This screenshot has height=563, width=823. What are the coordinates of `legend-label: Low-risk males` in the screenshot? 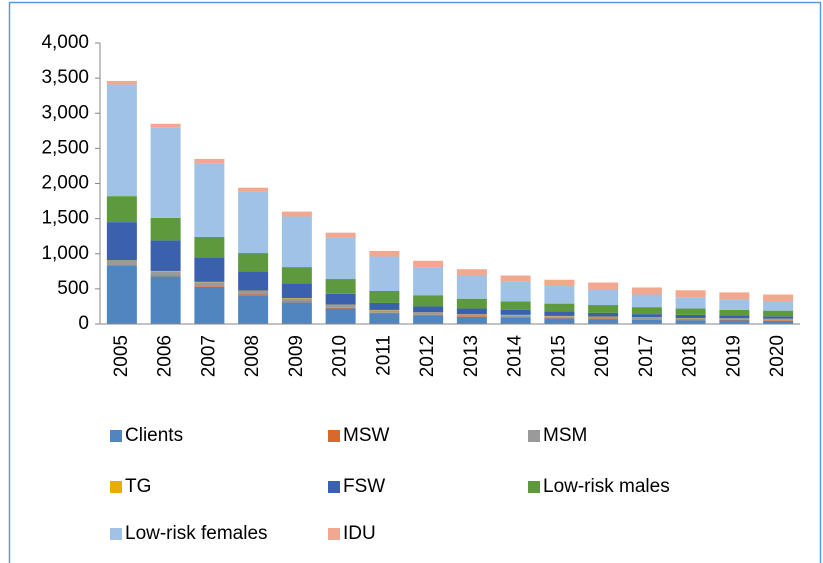 It's located at (606, 486).